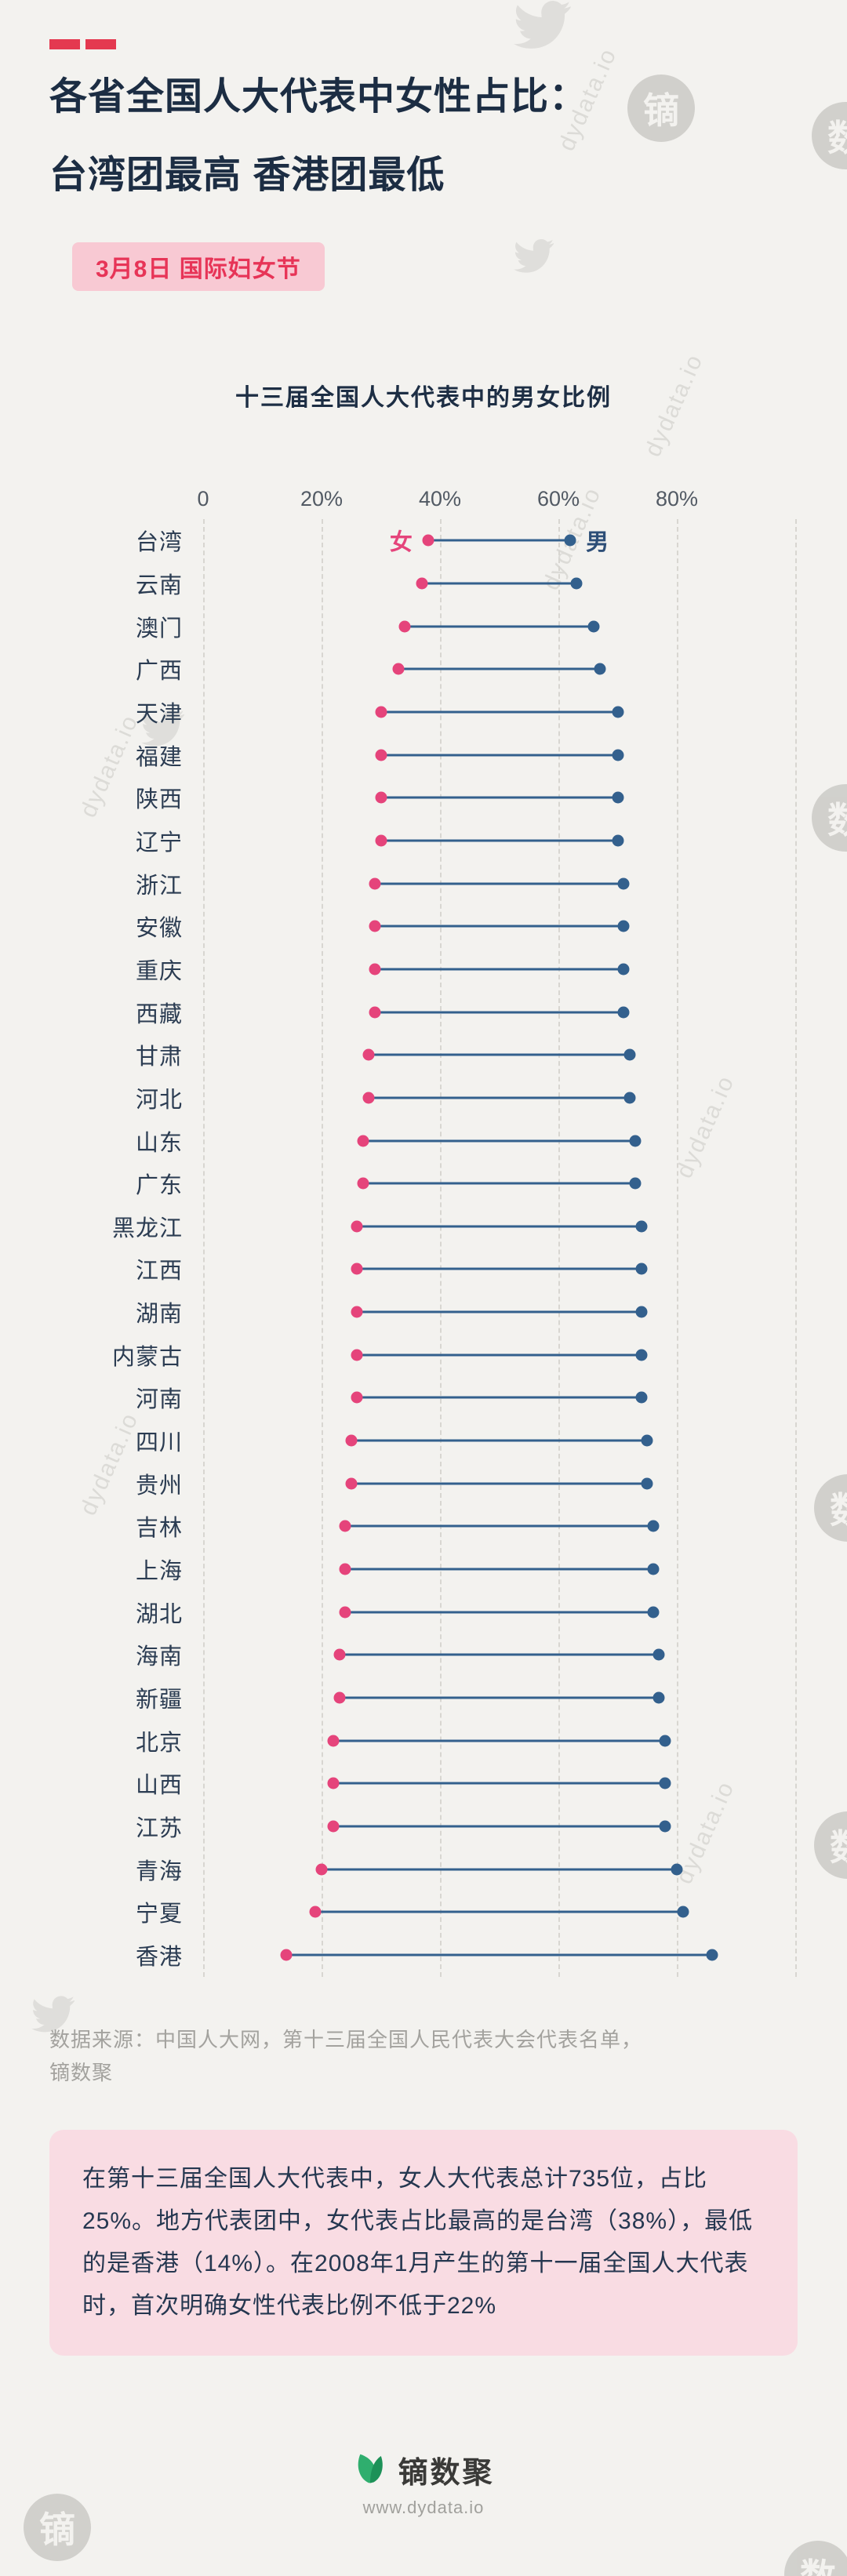  What do you see at coordinates (159, 800) in the screenshot?
I see `province-label: 陕西` at bounding box center [159, 800].